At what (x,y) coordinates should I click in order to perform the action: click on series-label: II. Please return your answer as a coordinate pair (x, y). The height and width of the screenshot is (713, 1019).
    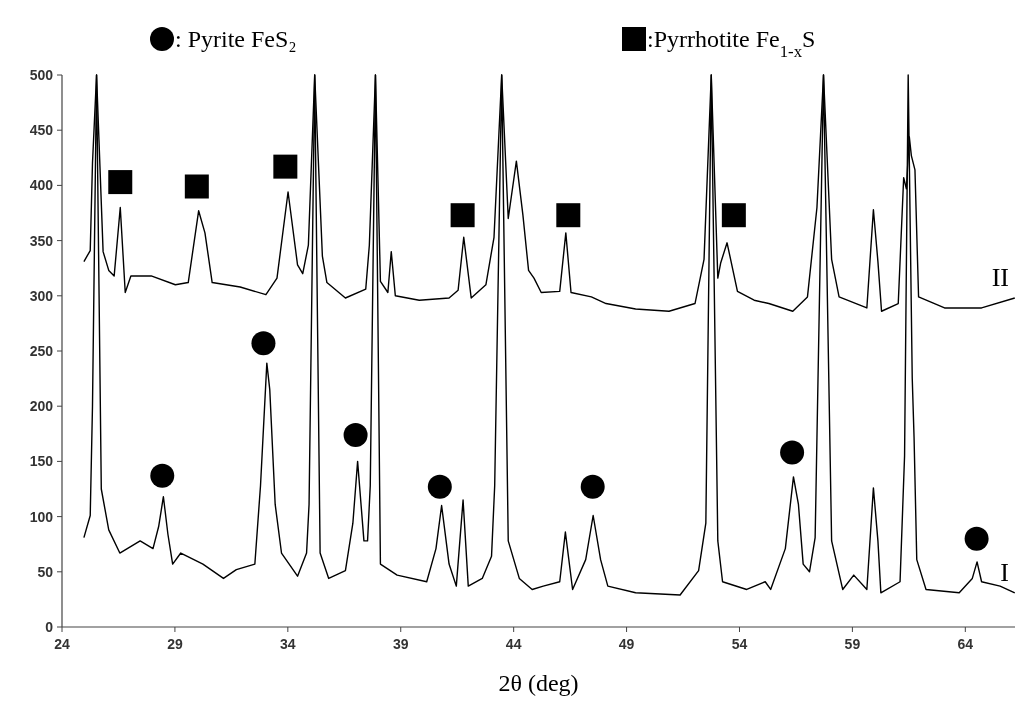
    Looking at the image, I should click on (1000, 278).